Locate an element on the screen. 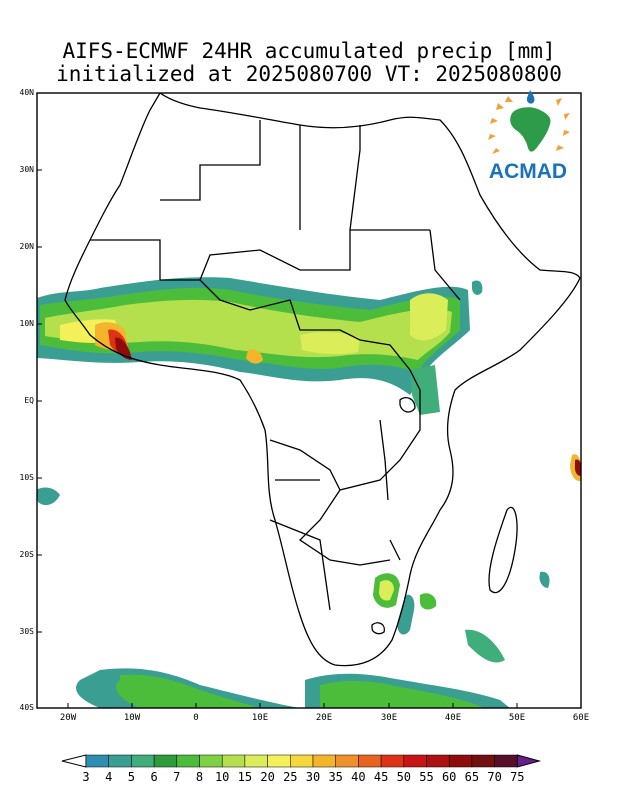  acmad-logo: ACMAD is located at coordinates (528, 138).